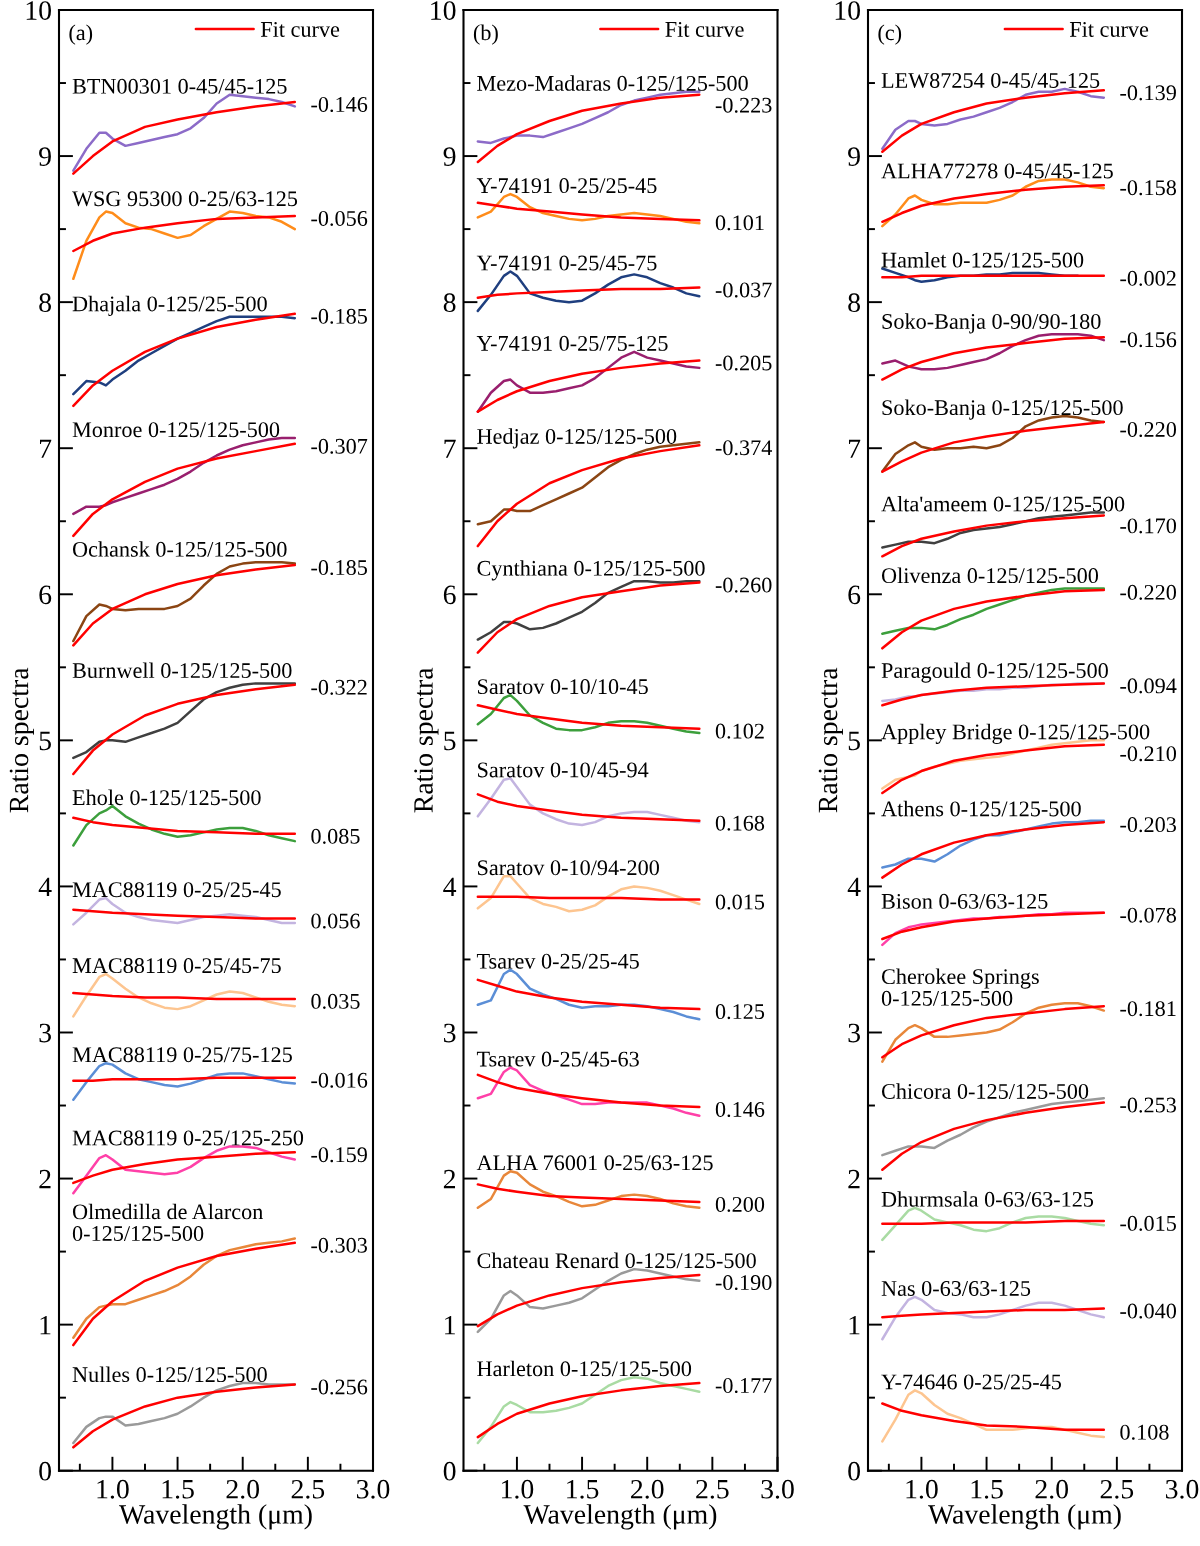  I want to click on annotation: -0.056, so click(339, 218).